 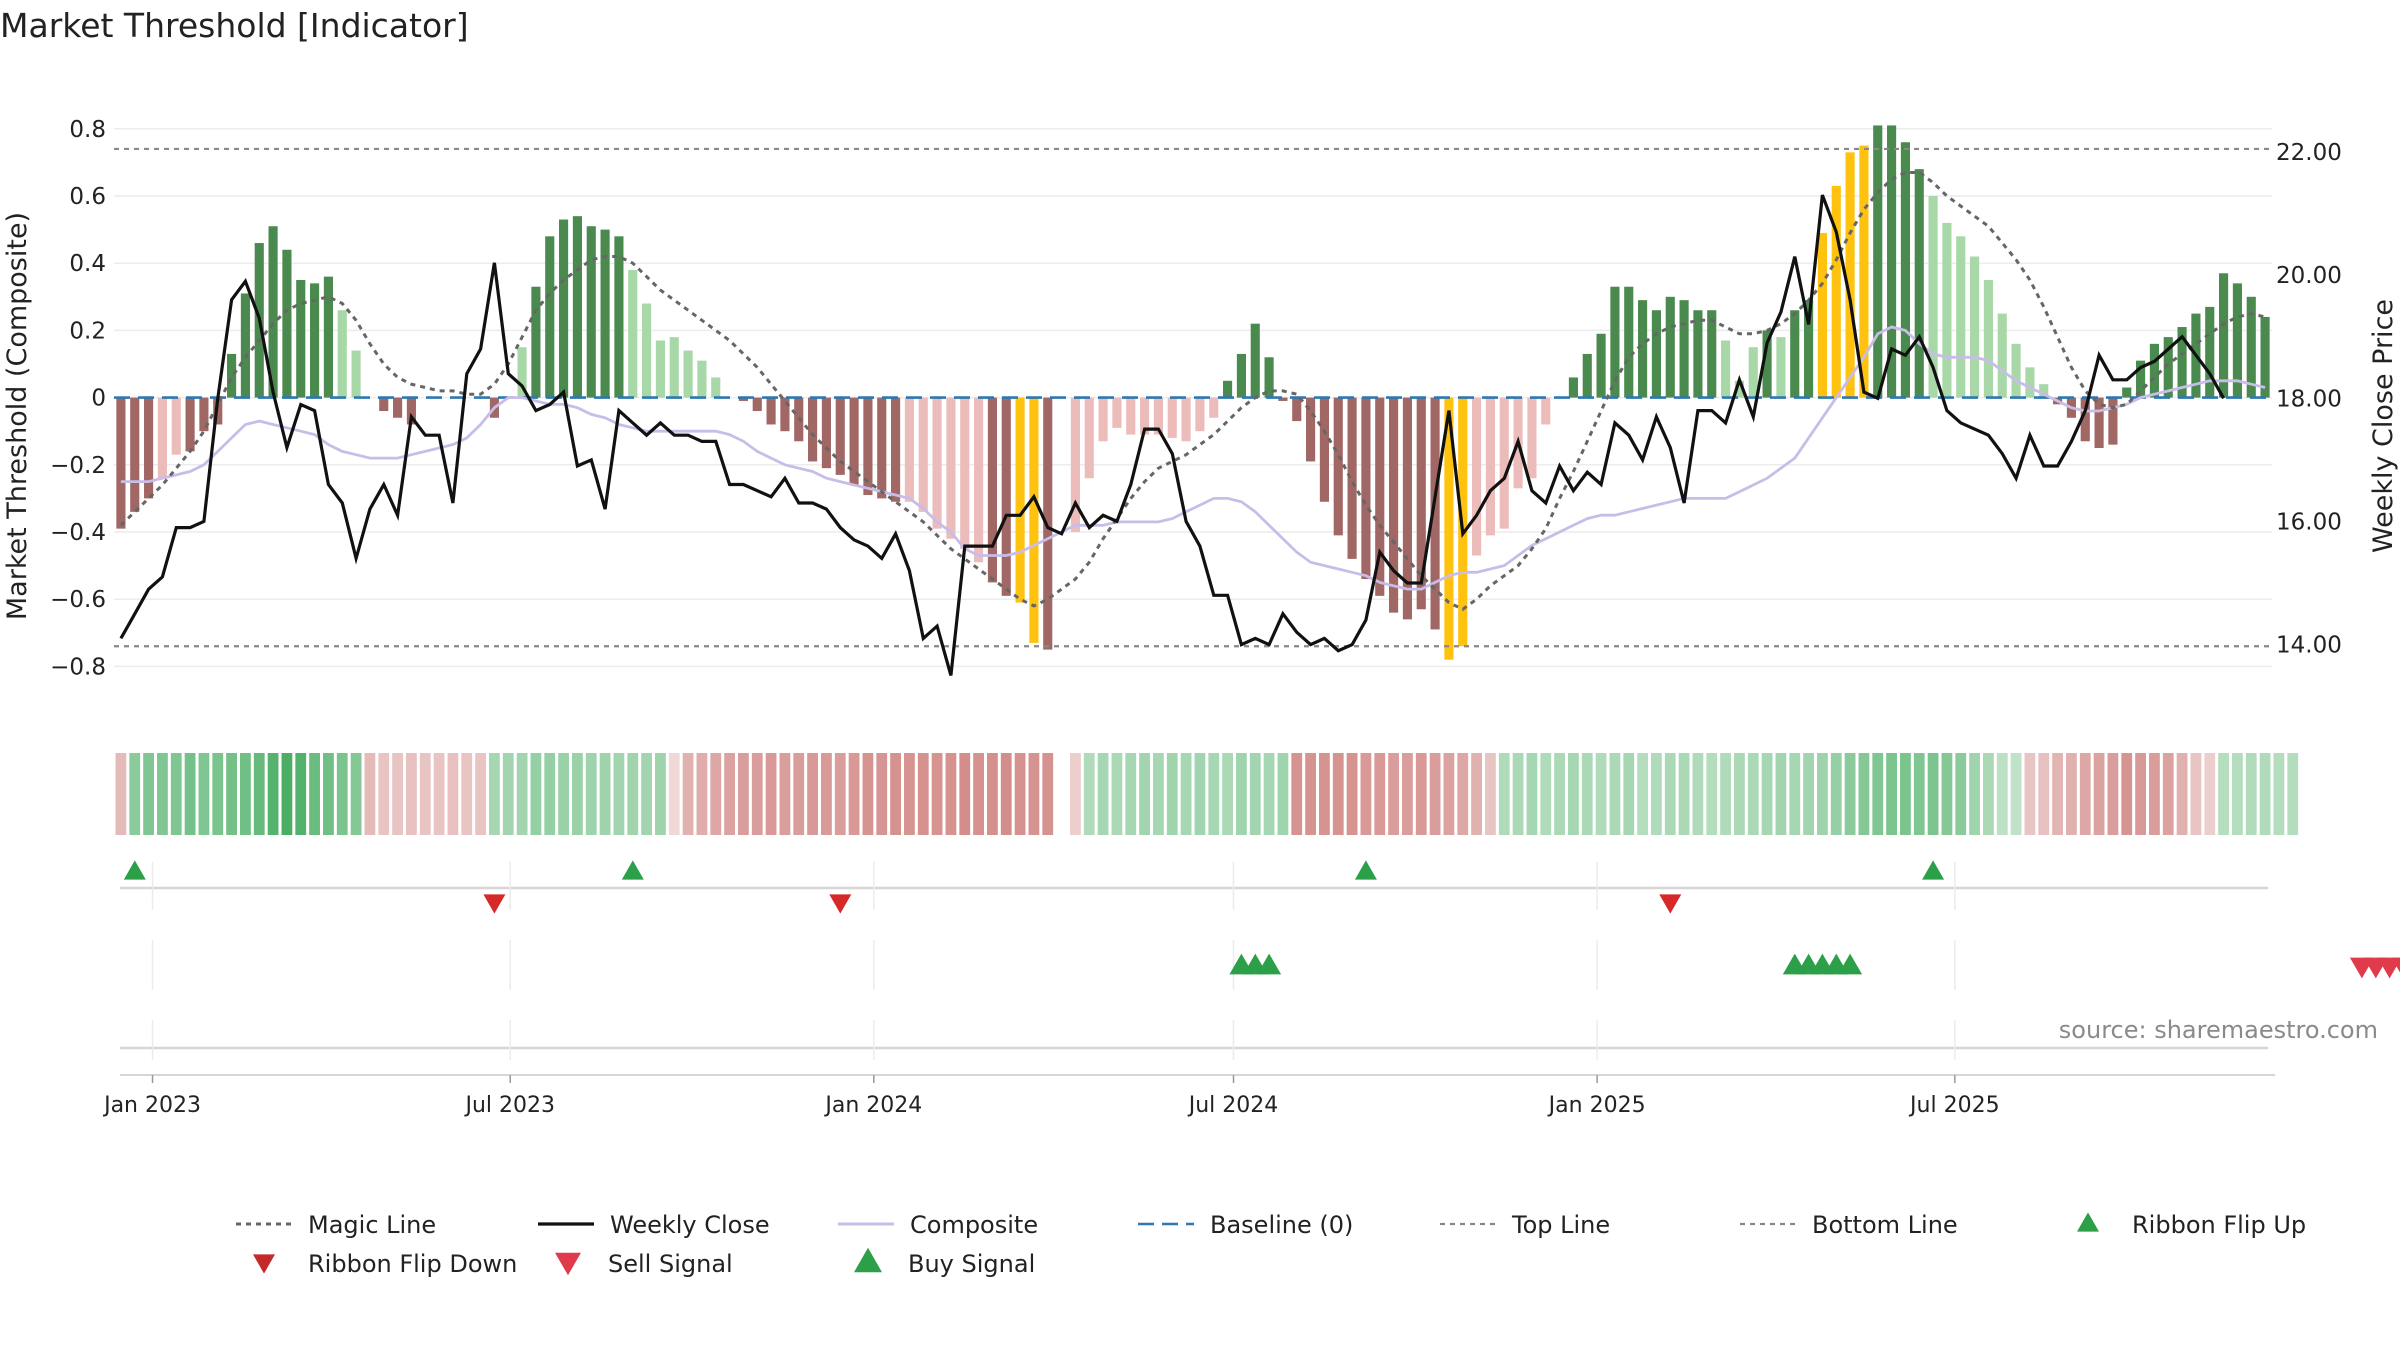 I want to click on legend-item: Ribbon Flip Down, so click(x=385, y=1264).